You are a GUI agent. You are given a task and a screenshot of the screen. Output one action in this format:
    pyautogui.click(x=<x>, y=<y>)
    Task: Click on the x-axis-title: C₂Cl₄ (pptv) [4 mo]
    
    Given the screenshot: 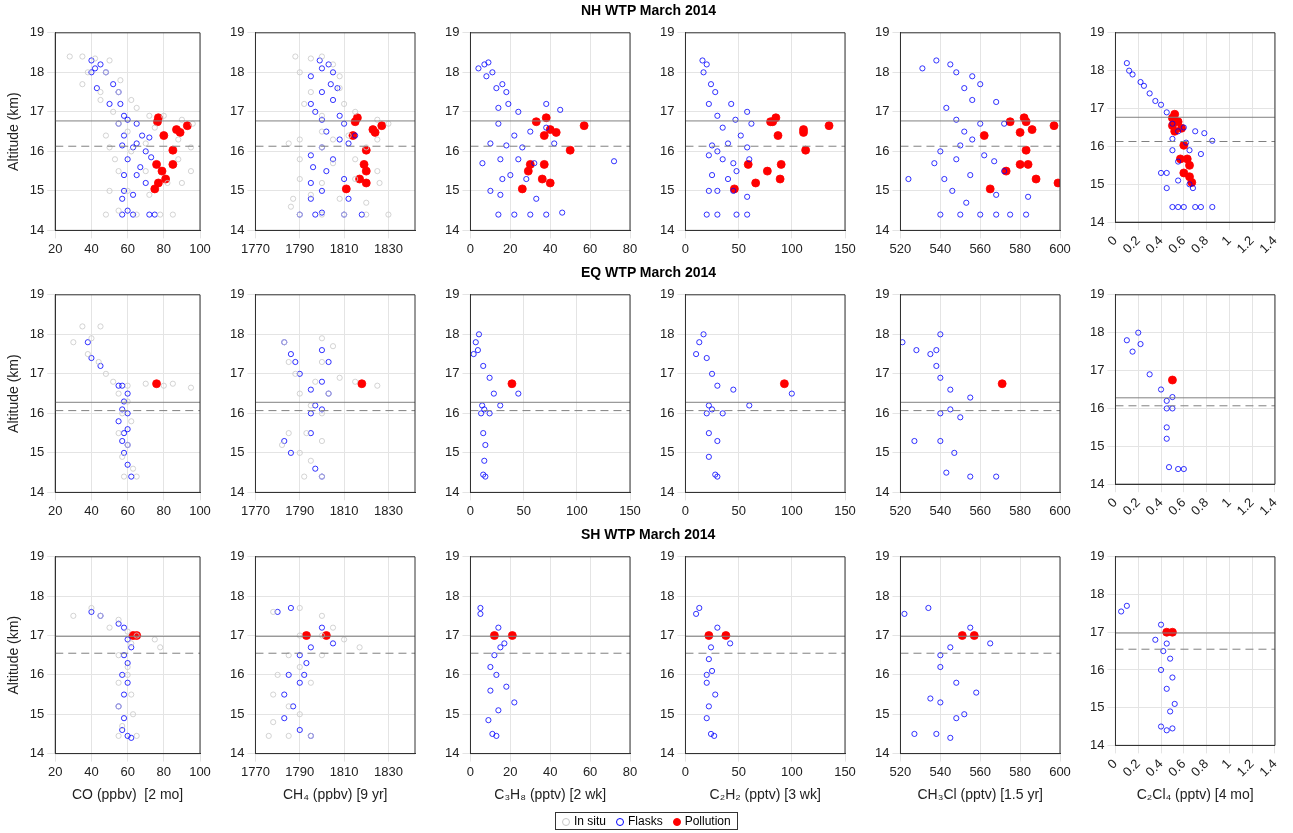 What is the action you would take?
    pyautogui.click(x=1195, y=794)
    